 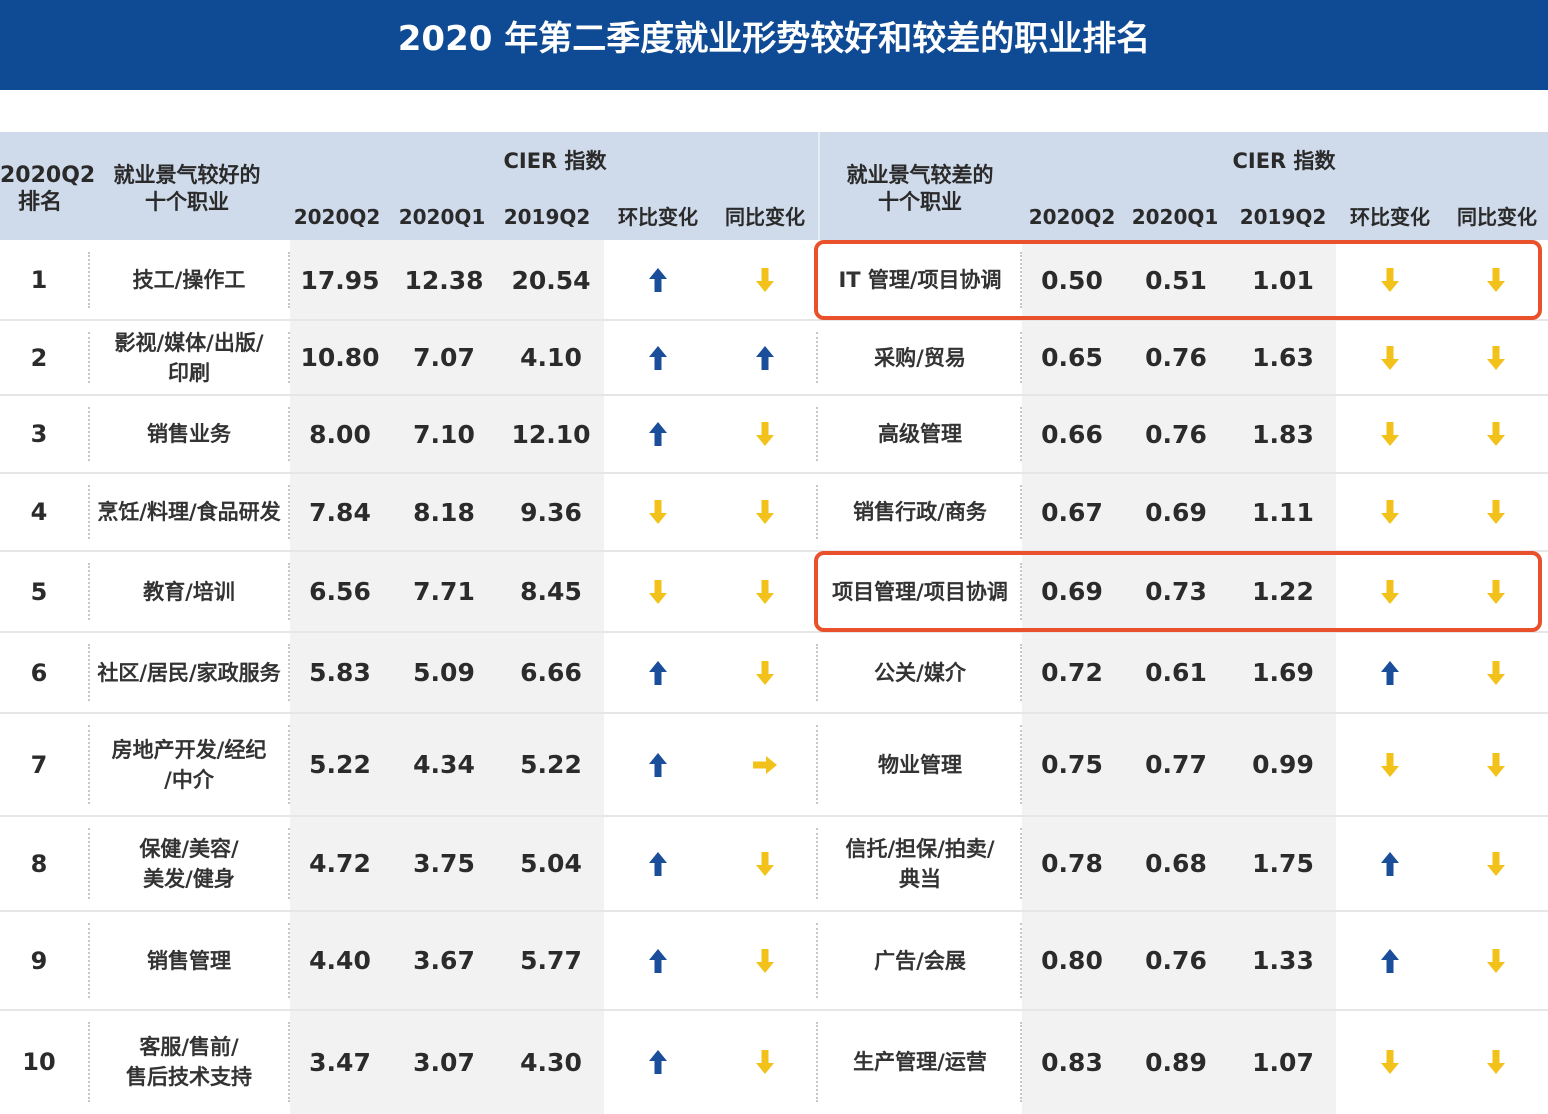 I want to click on good-occupation-cell: 房地产开发/经纪 /中介, so click(x=189, y=764).